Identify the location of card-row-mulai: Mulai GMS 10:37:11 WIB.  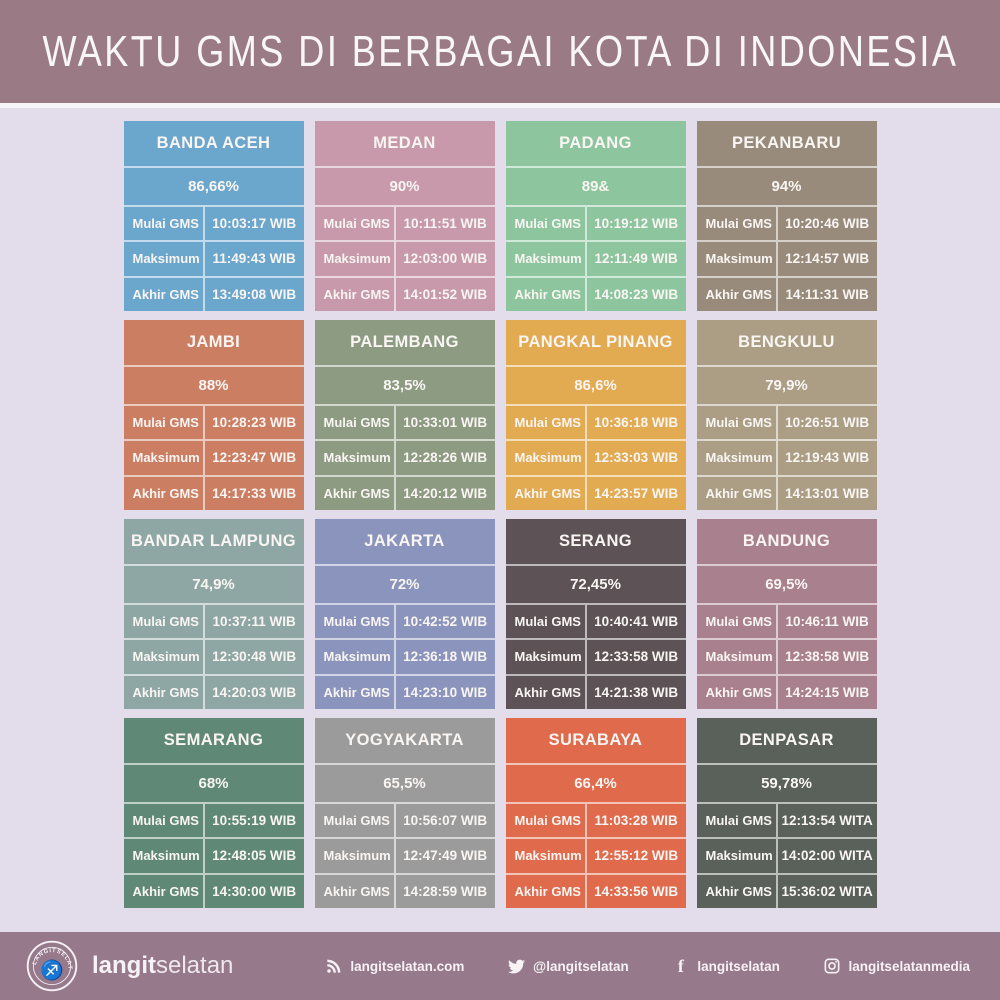
(213, 621).